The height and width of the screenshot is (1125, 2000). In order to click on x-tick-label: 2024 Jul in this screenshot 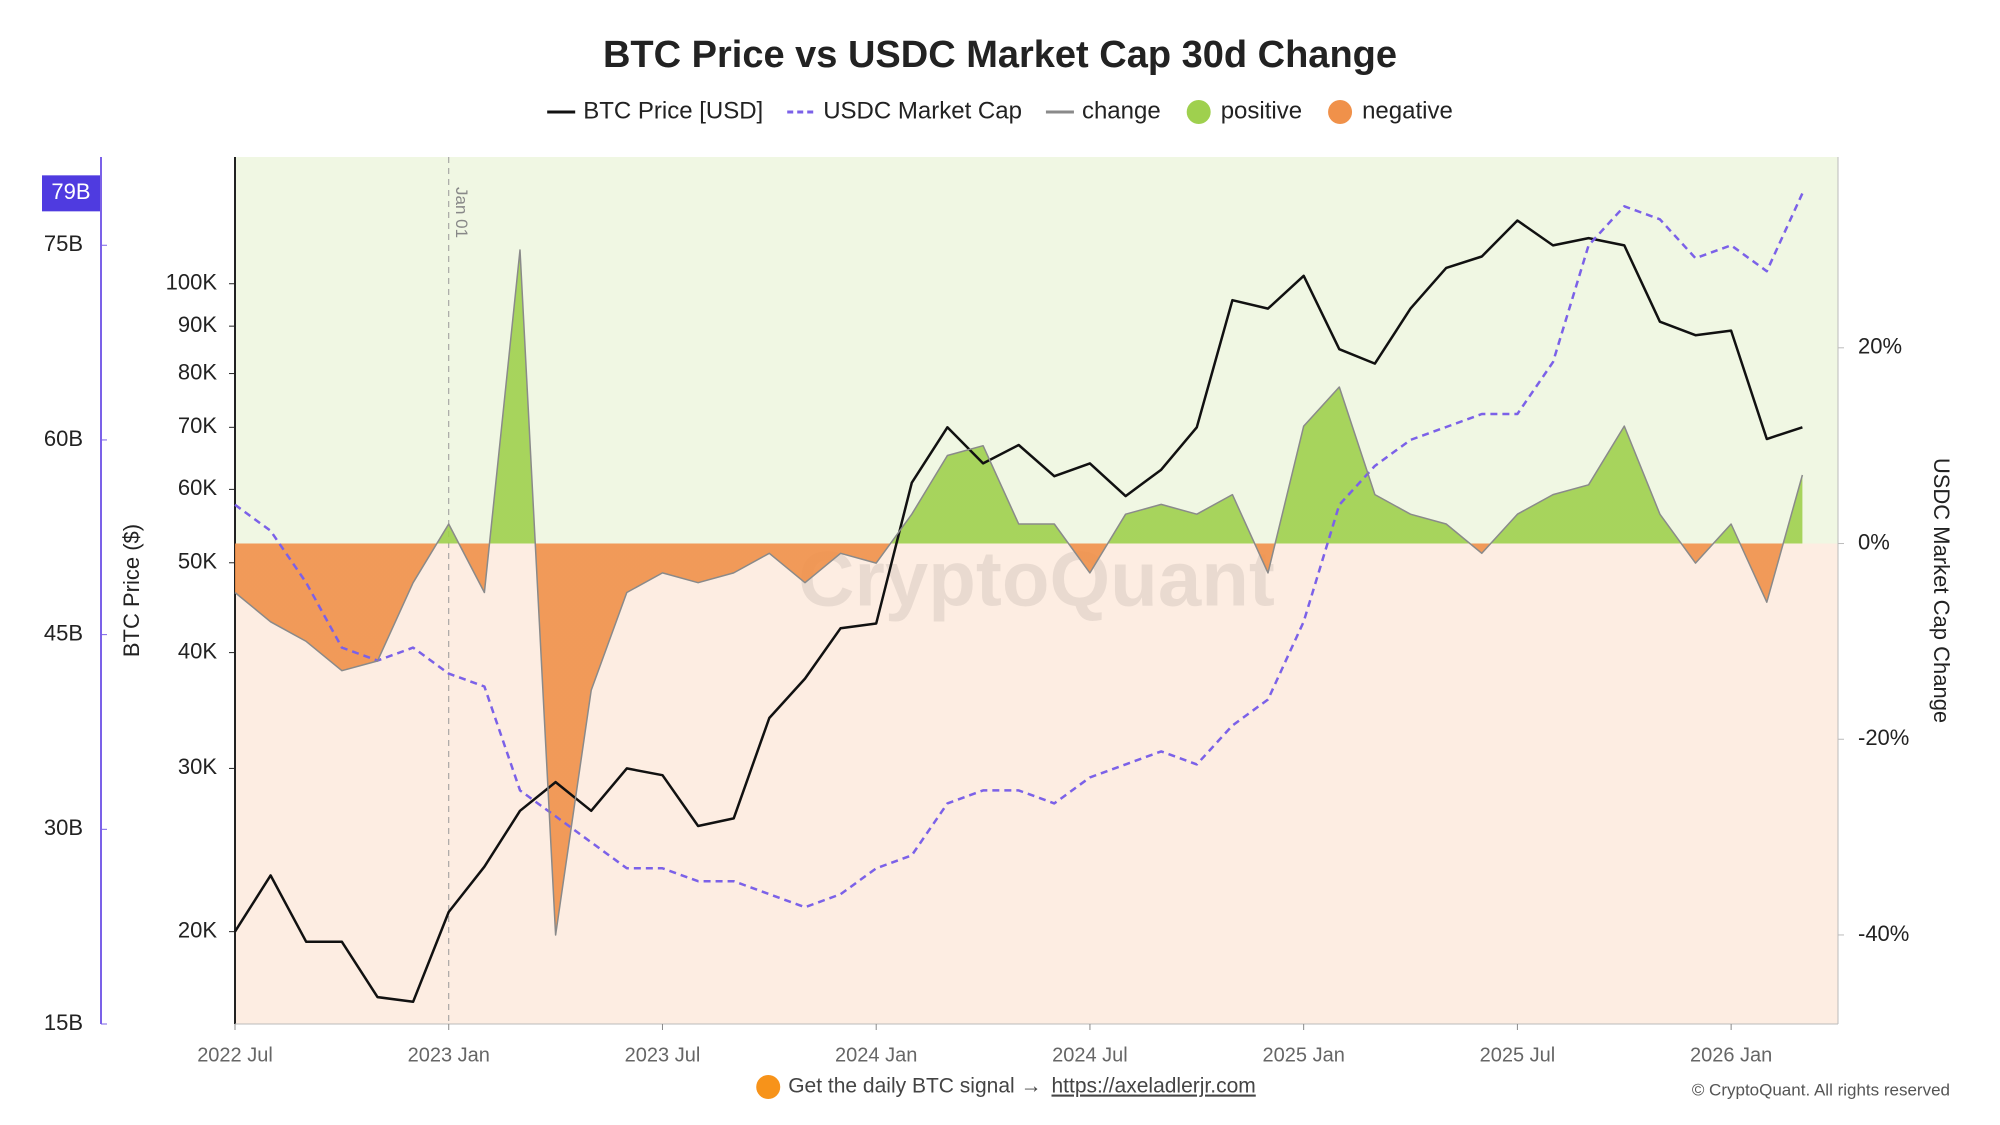, I will do `click(1090, 1055)`.